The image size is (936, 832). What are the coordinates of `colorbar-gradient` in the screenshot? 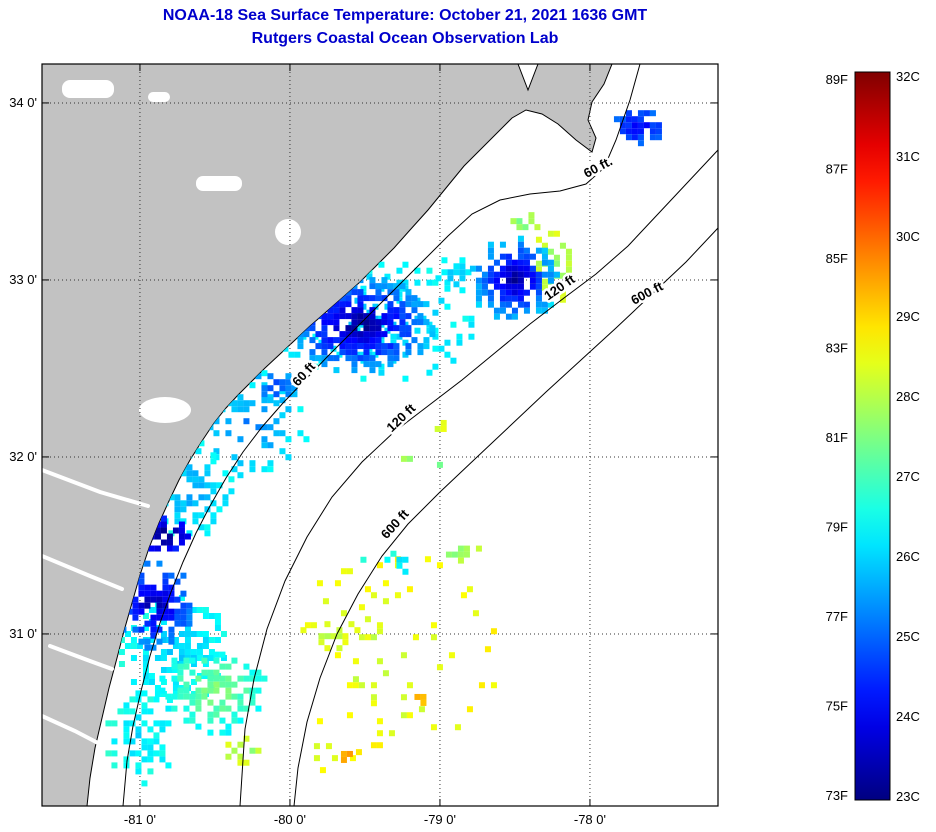 It's located at (872, 436).